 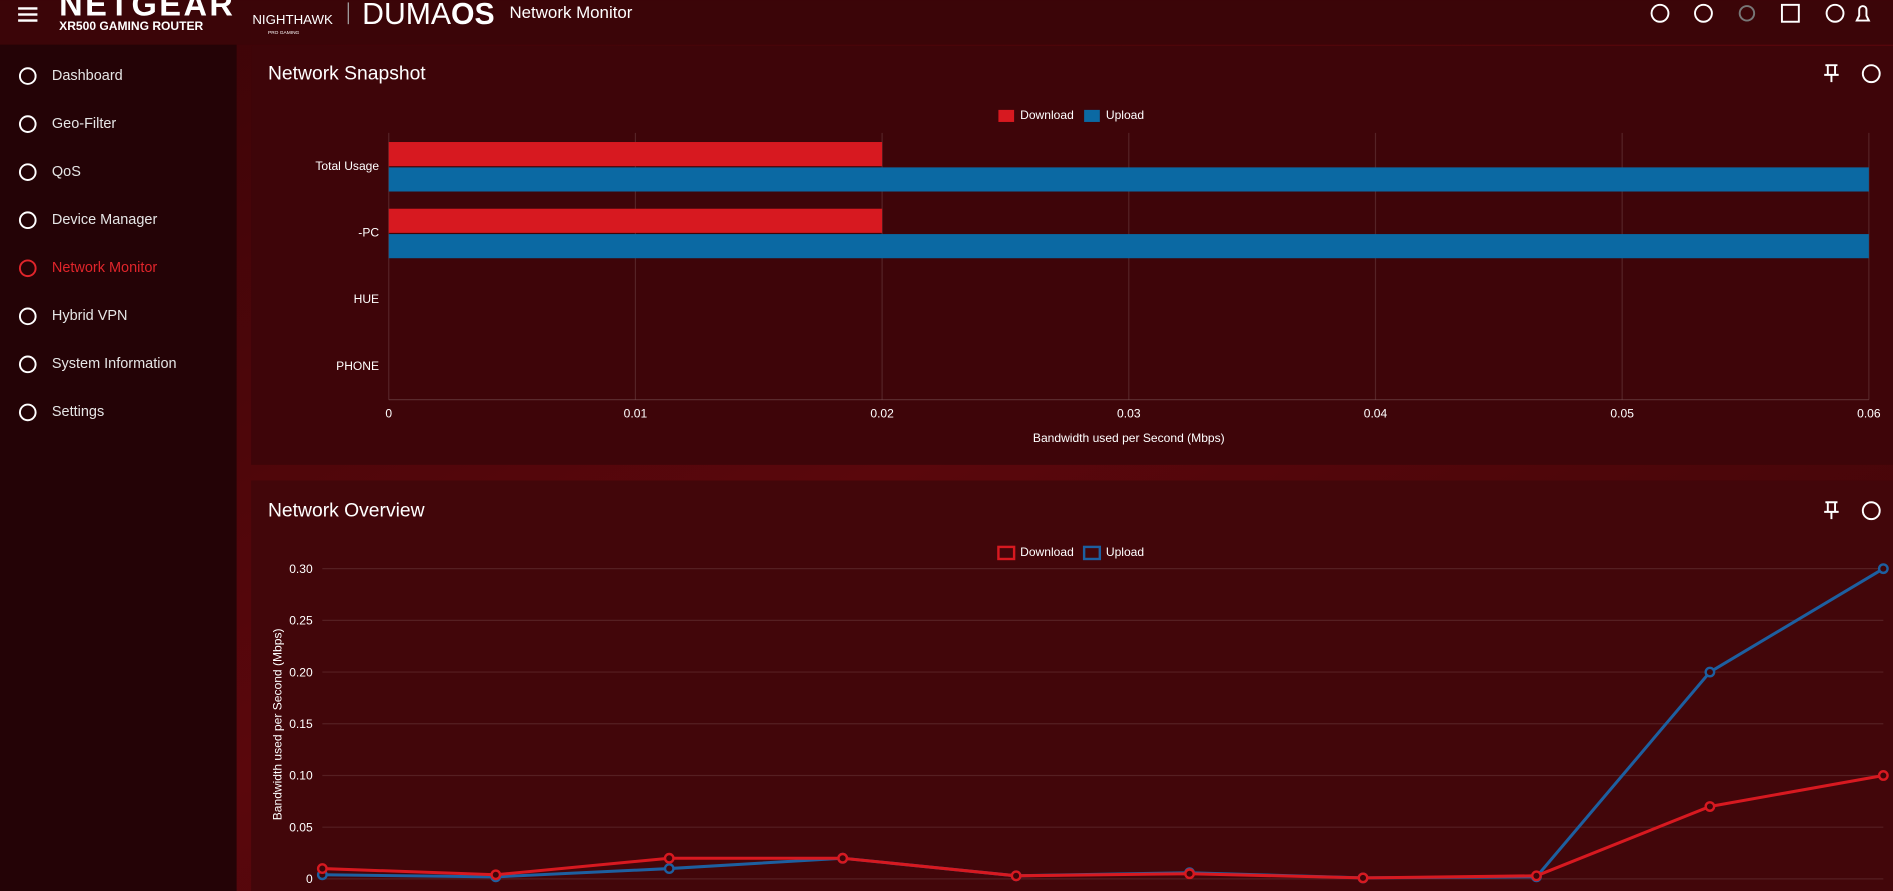 I want to click on logout-icon, so click(x=1790, y=13).